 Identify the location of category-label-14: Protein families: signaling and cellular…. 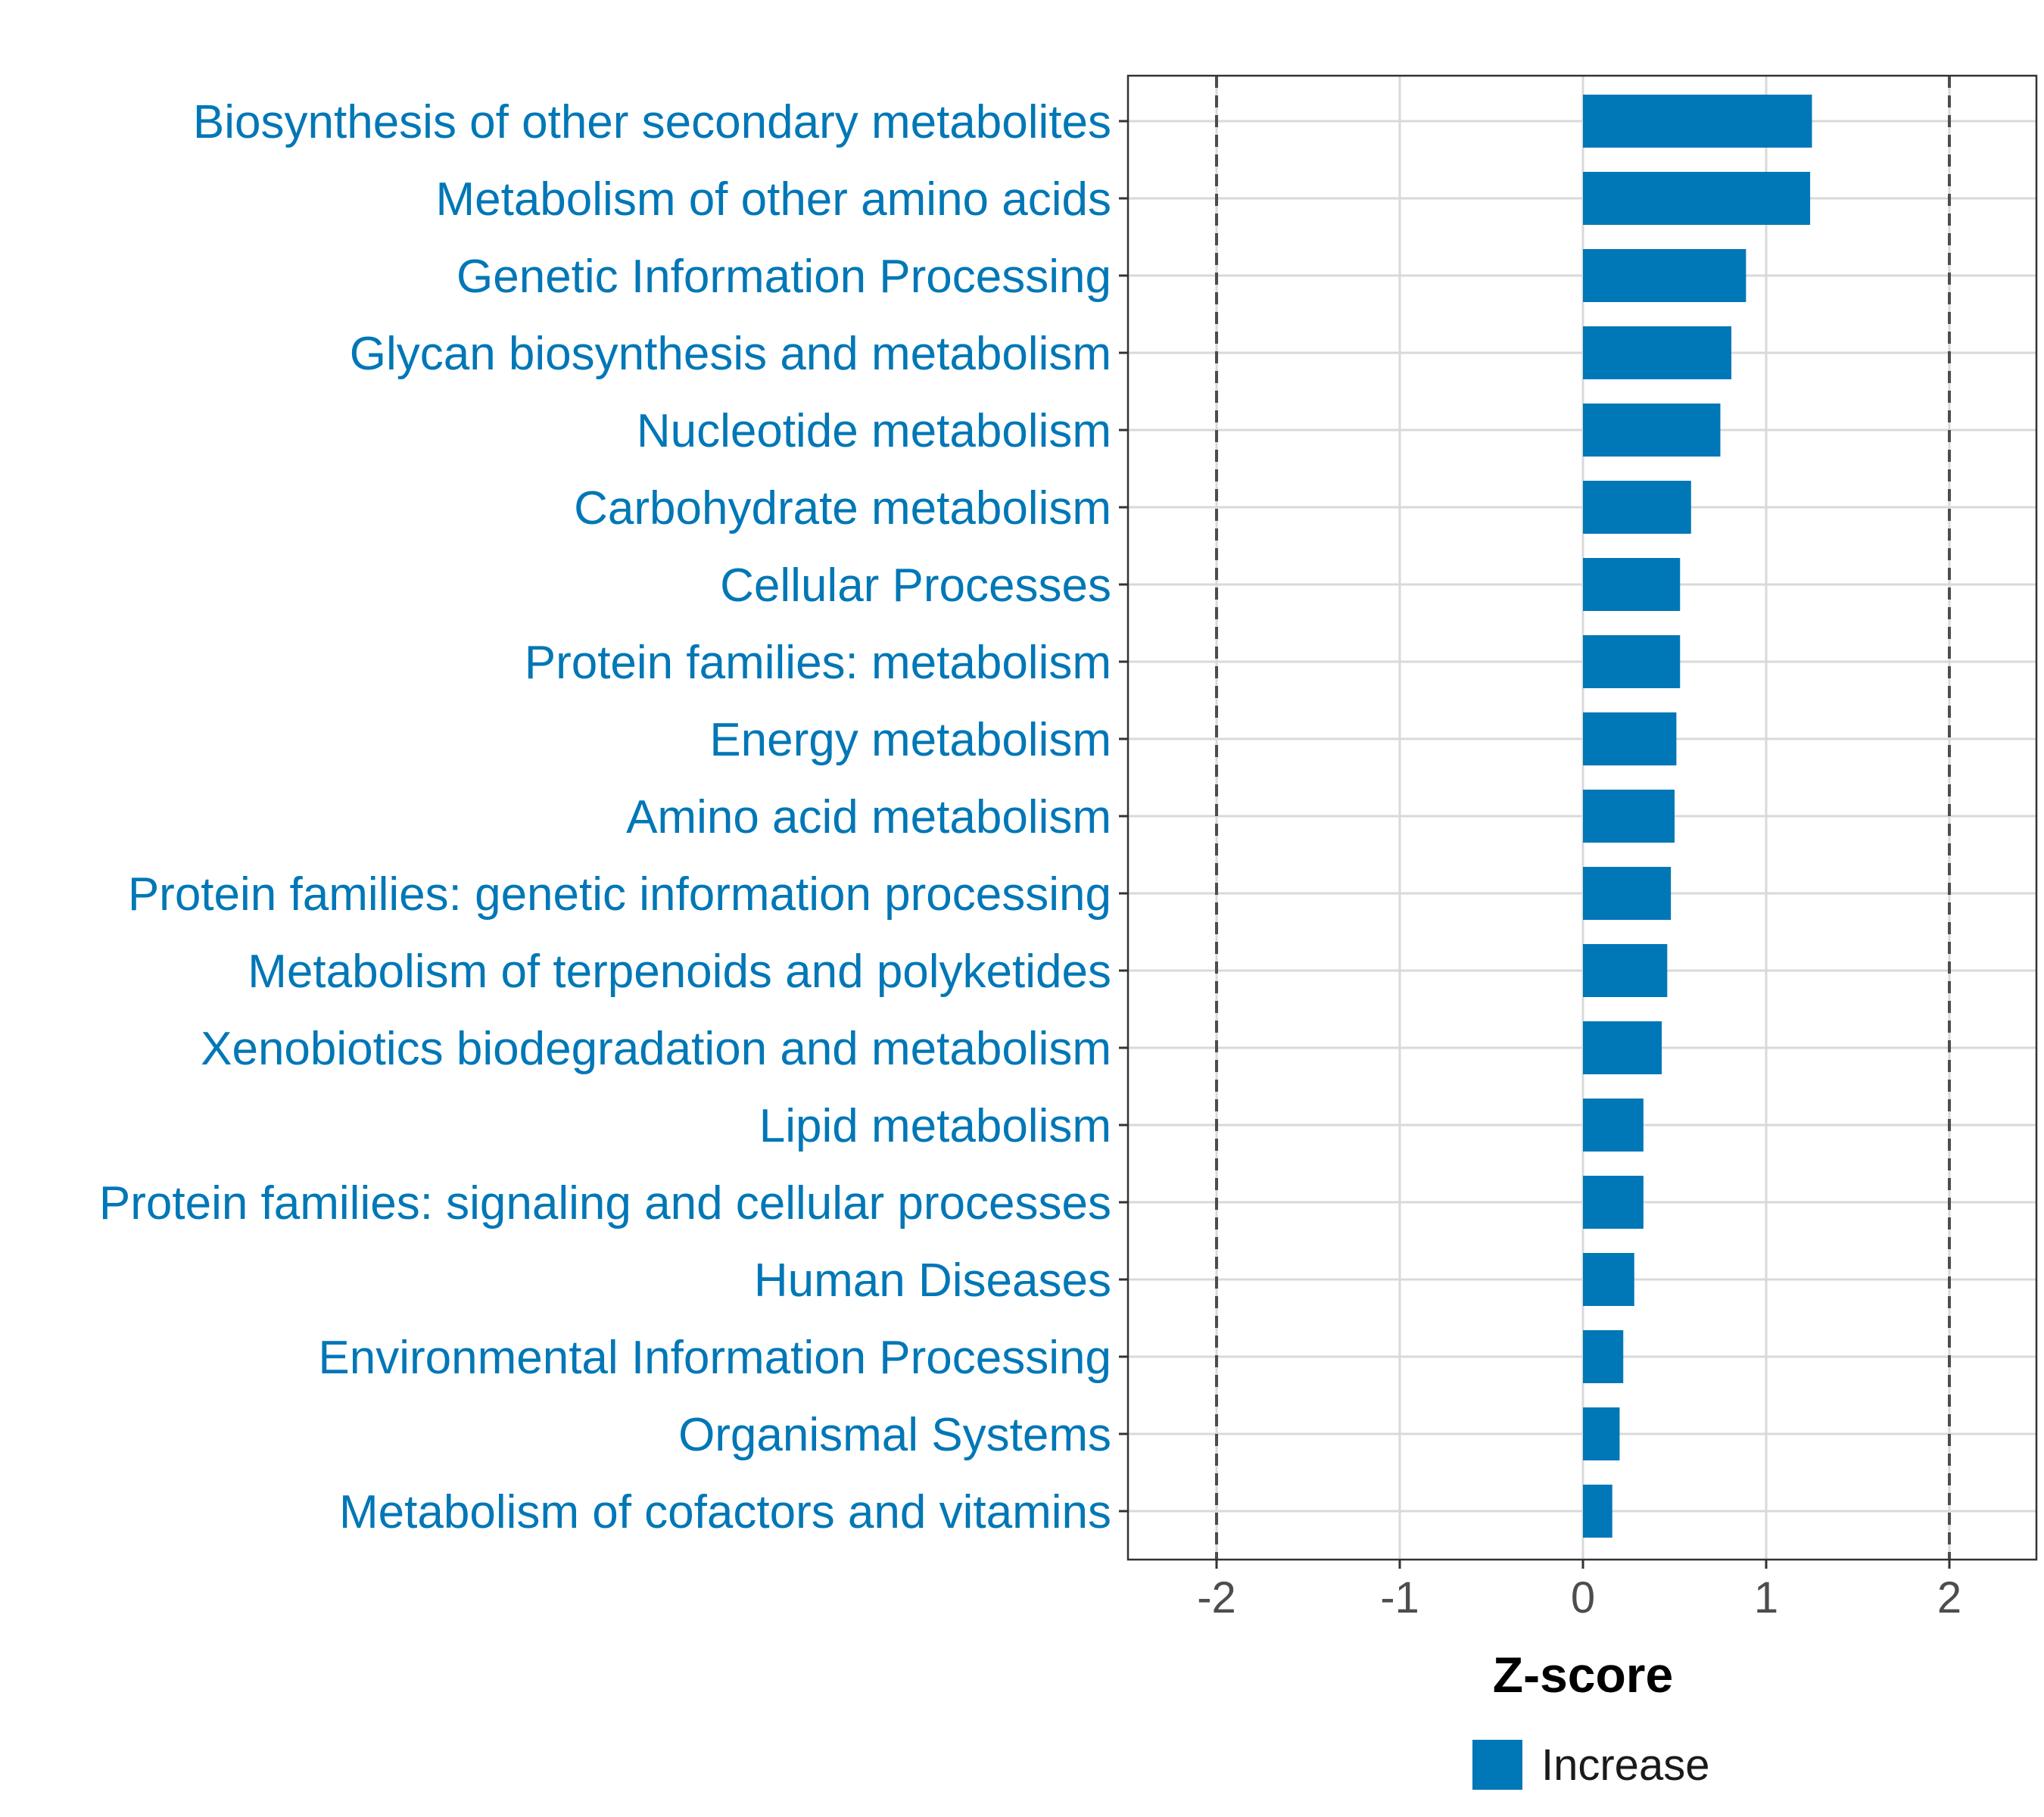
(605, 1203).